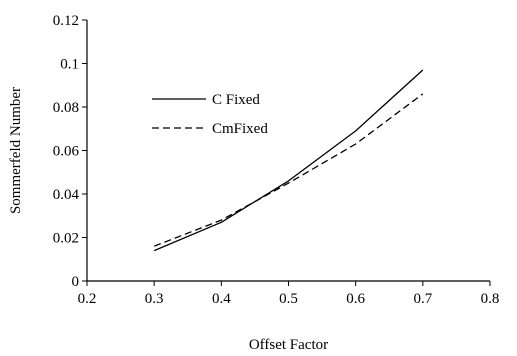  What do you see at coordinates (221, 299) in the screenshot?
I see `x-tick-label: 0.4` at bounding box center [221, 299].